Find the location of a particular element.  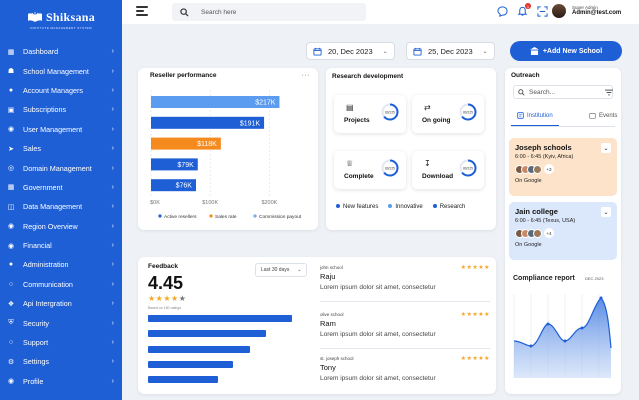

tab-active-indicator is located at coordinates (535, 126).